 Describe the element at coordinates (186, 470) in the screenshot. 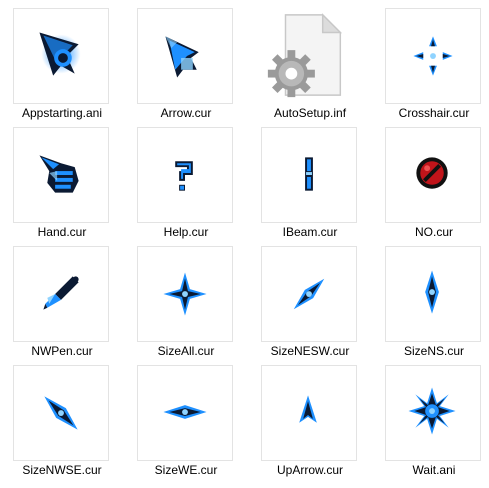

I see `file-name: SizeWE.cur` at that location.